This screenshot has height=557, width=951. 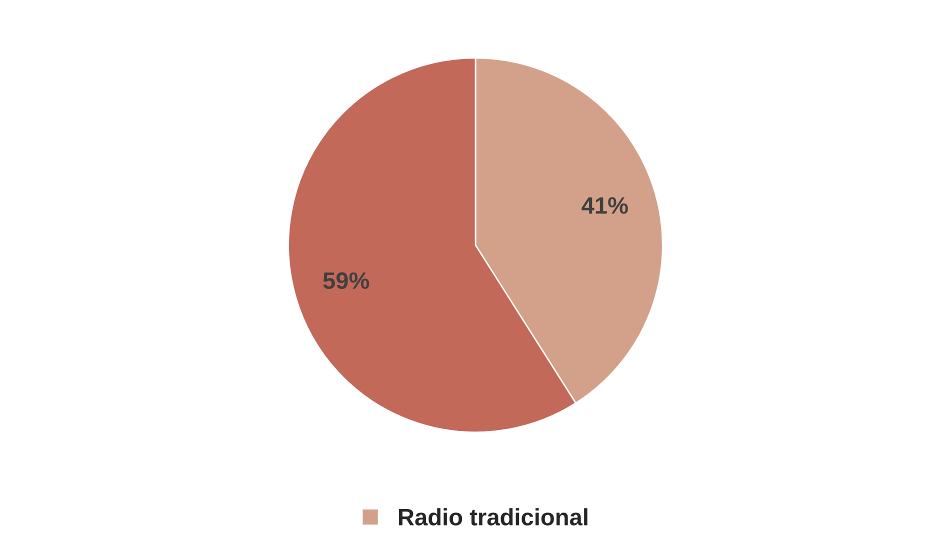 What do you see at coordinates (346, 281) in the screenshot?
I see `data-label: 59%` at bounding box center [346, 281].